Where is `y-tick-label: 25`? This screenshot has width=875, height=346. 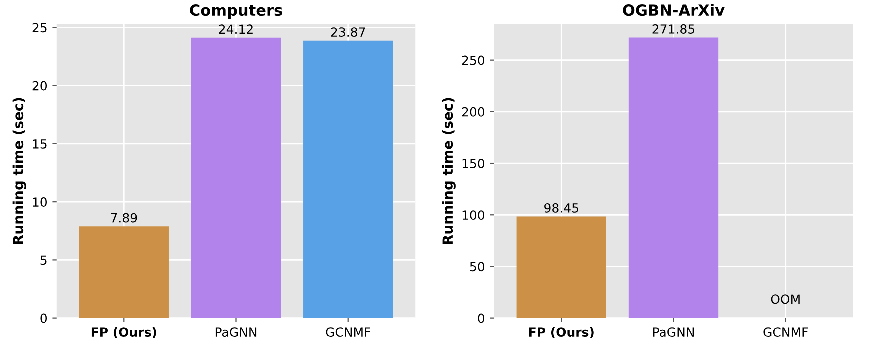 y-tick-label: 25 is located at coordinates (39, 28).